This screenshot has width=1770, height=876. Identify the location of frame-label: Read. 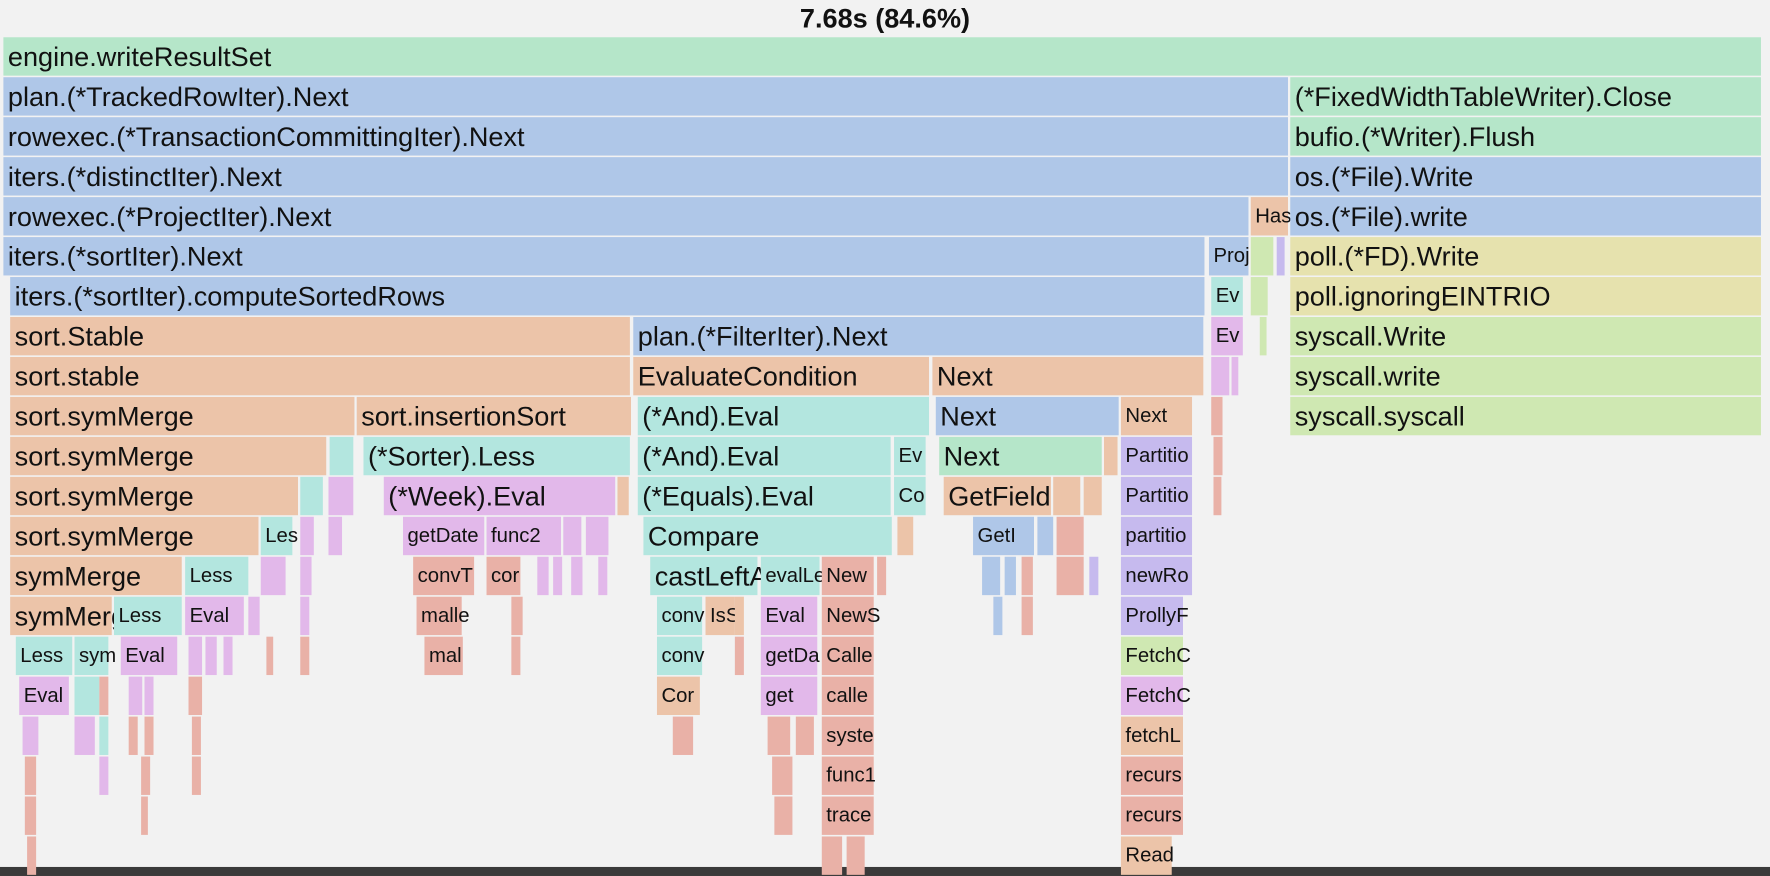
(1149, 856).